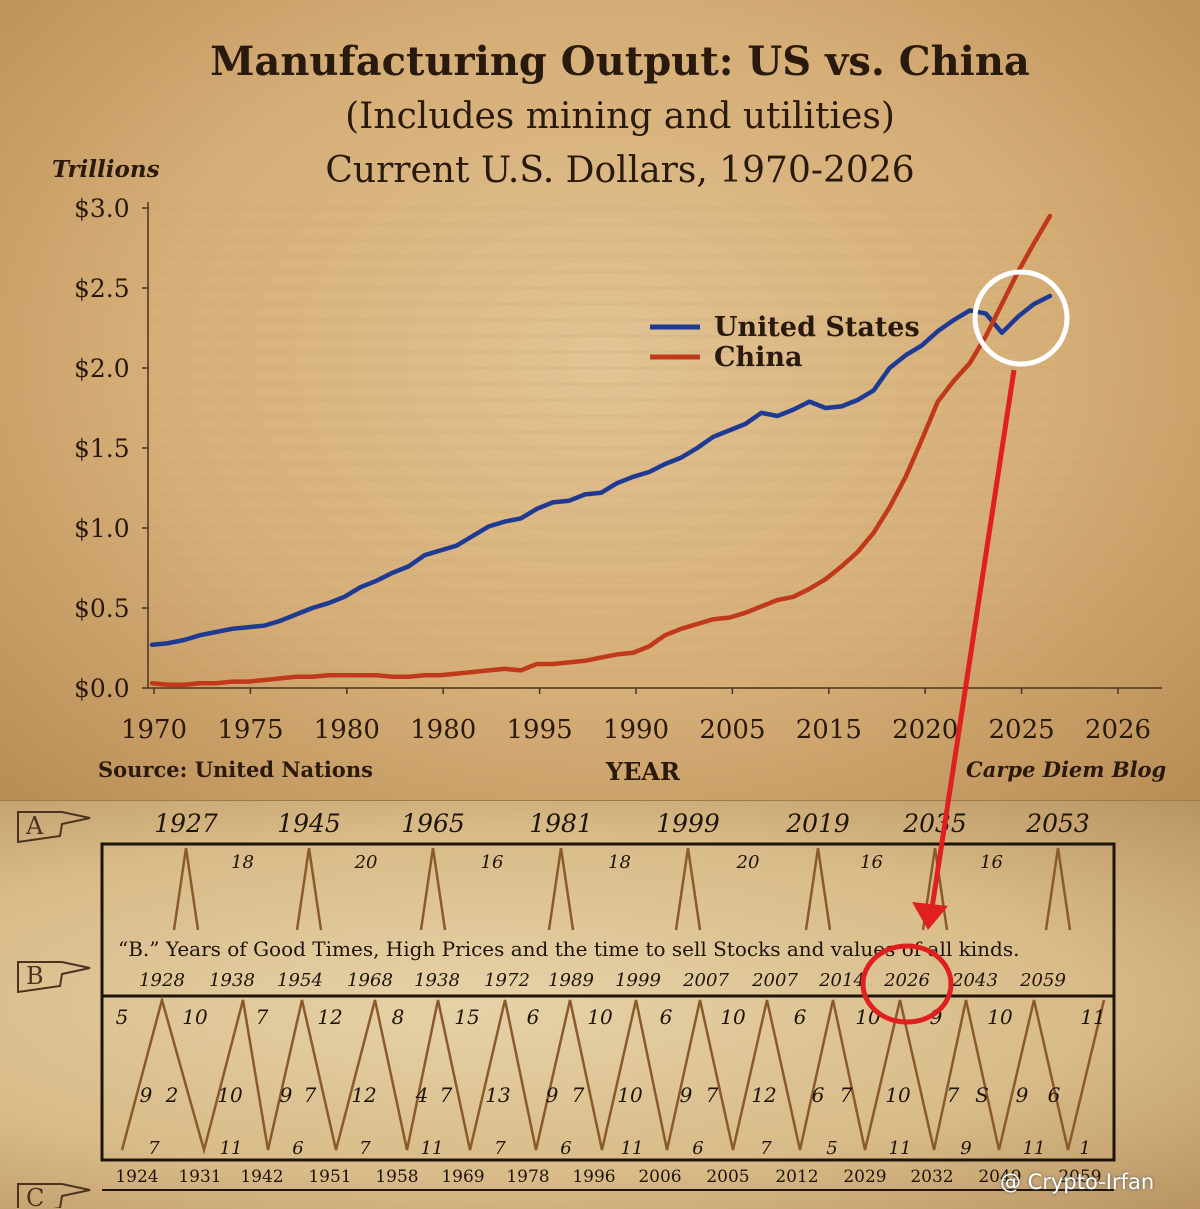  Describe the element at coordinates (829, 730) in the screenshot. I see `x-tick-label: 2015` at that location.